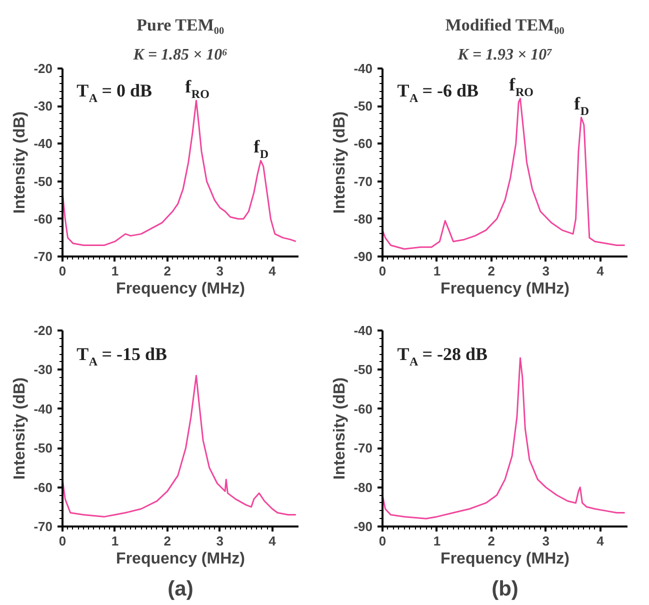  What do you see at coordinates (504, 55) in the screenshot?
I see `chart-subtitle: K = 1.93 × 10⁷` at bounding box center [504, 55].